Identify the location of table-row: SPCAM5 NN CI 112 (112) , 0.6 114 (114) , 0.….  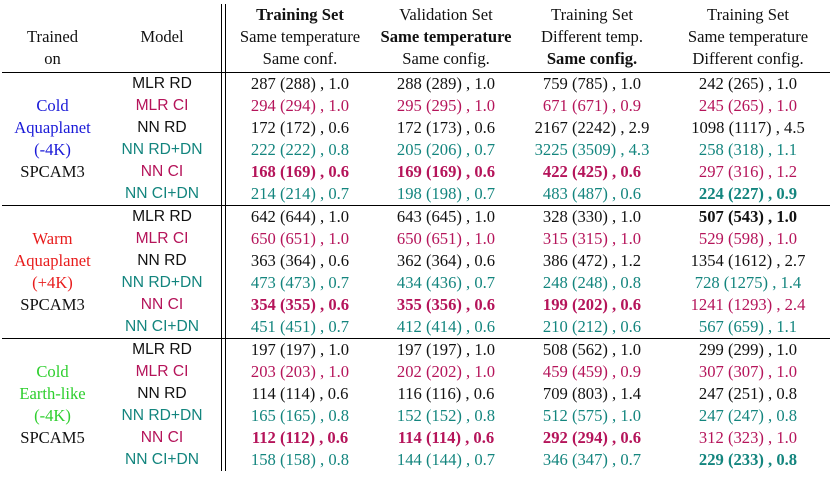
(416, 438).